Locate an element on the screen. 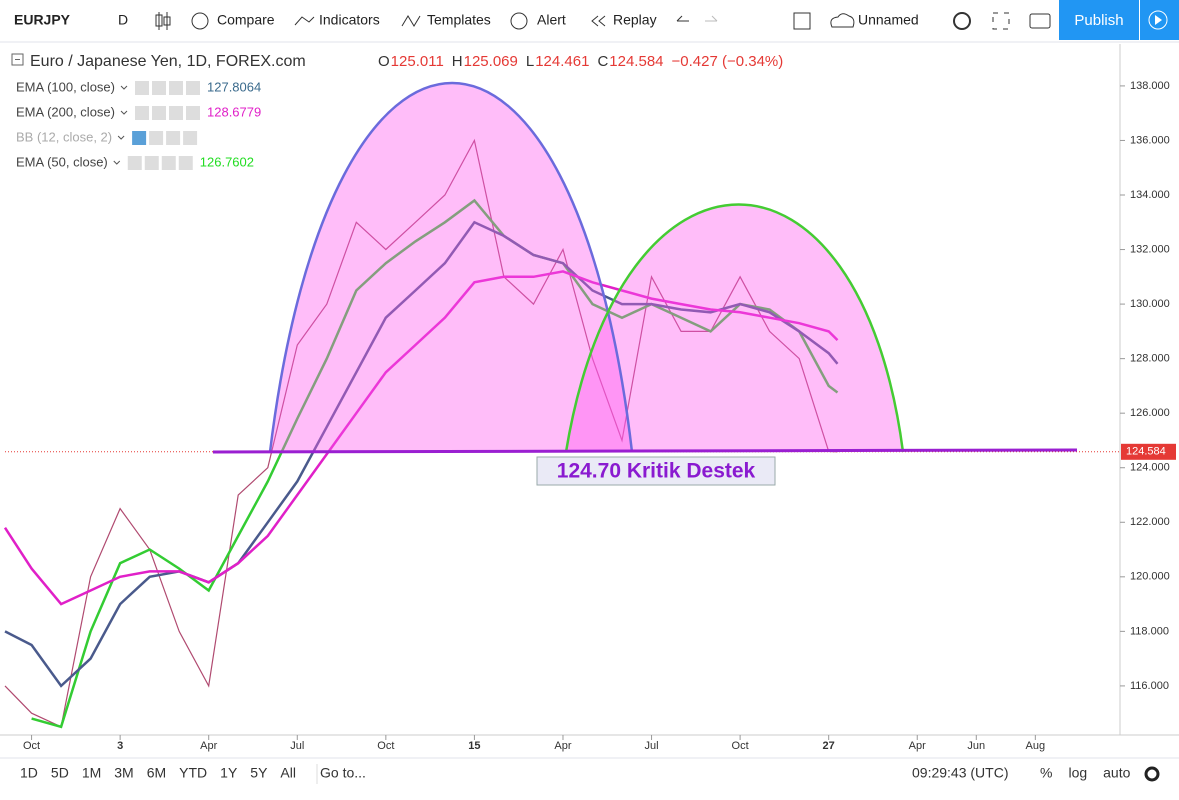  y-tick-label: 120.000 is located at coordinates (1150, 577).